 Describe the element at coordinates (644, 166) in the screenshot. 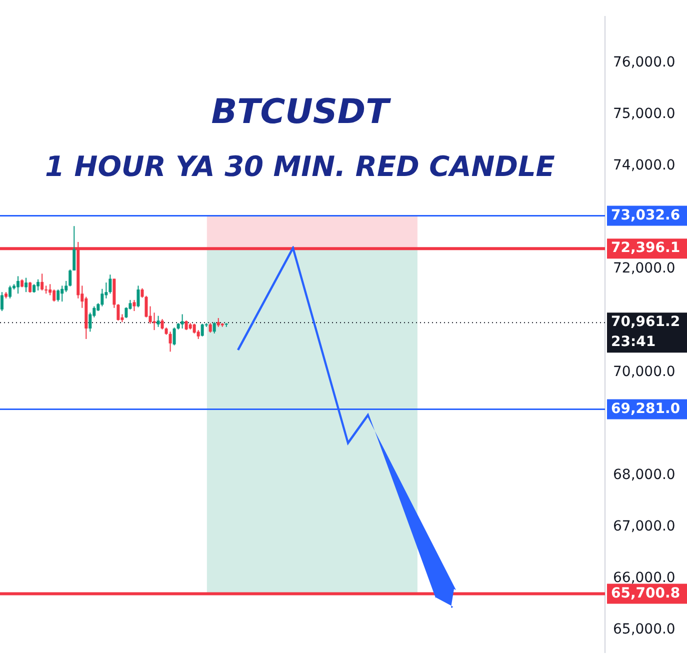

I see `y-tick-label: 74,000.0` at that location.